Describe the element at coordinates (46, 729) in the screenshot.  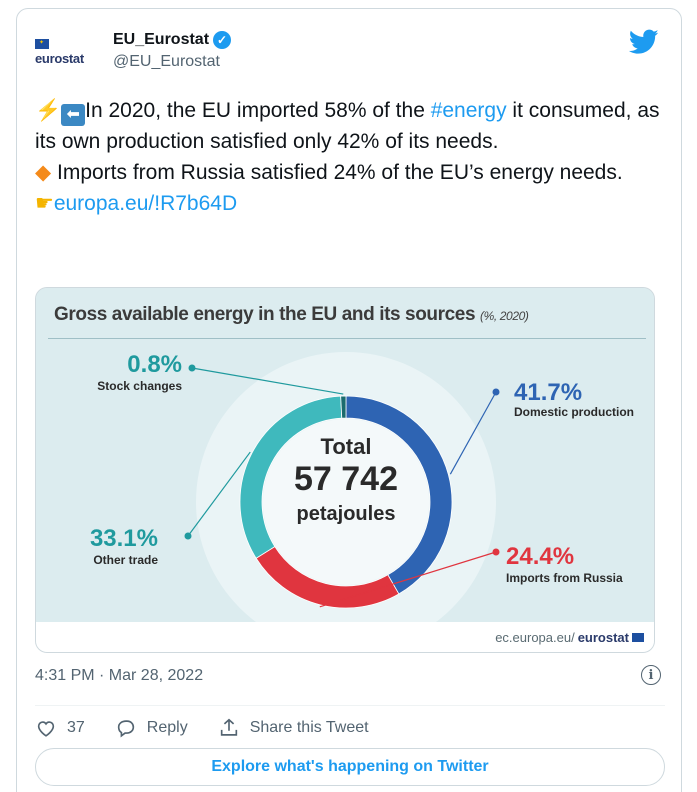
I see `heart-icon` at that location.